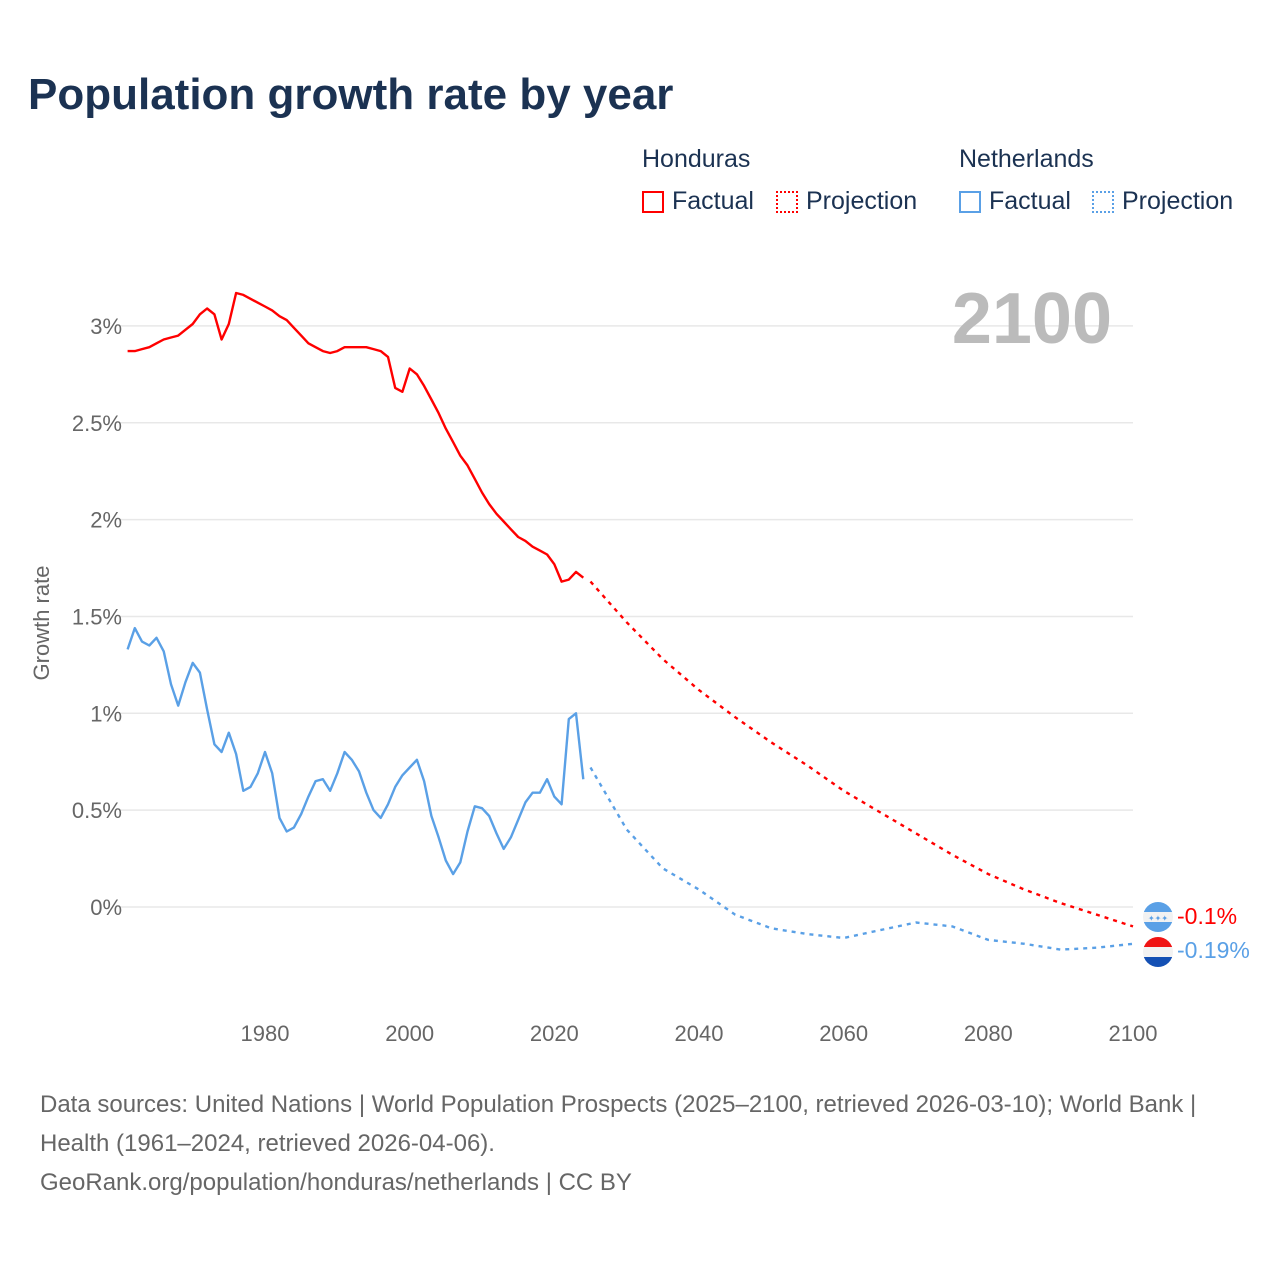  Describe the element at coordinates (106, 326) in the screenshot. I see `y-tick-label: 3%` at that location.